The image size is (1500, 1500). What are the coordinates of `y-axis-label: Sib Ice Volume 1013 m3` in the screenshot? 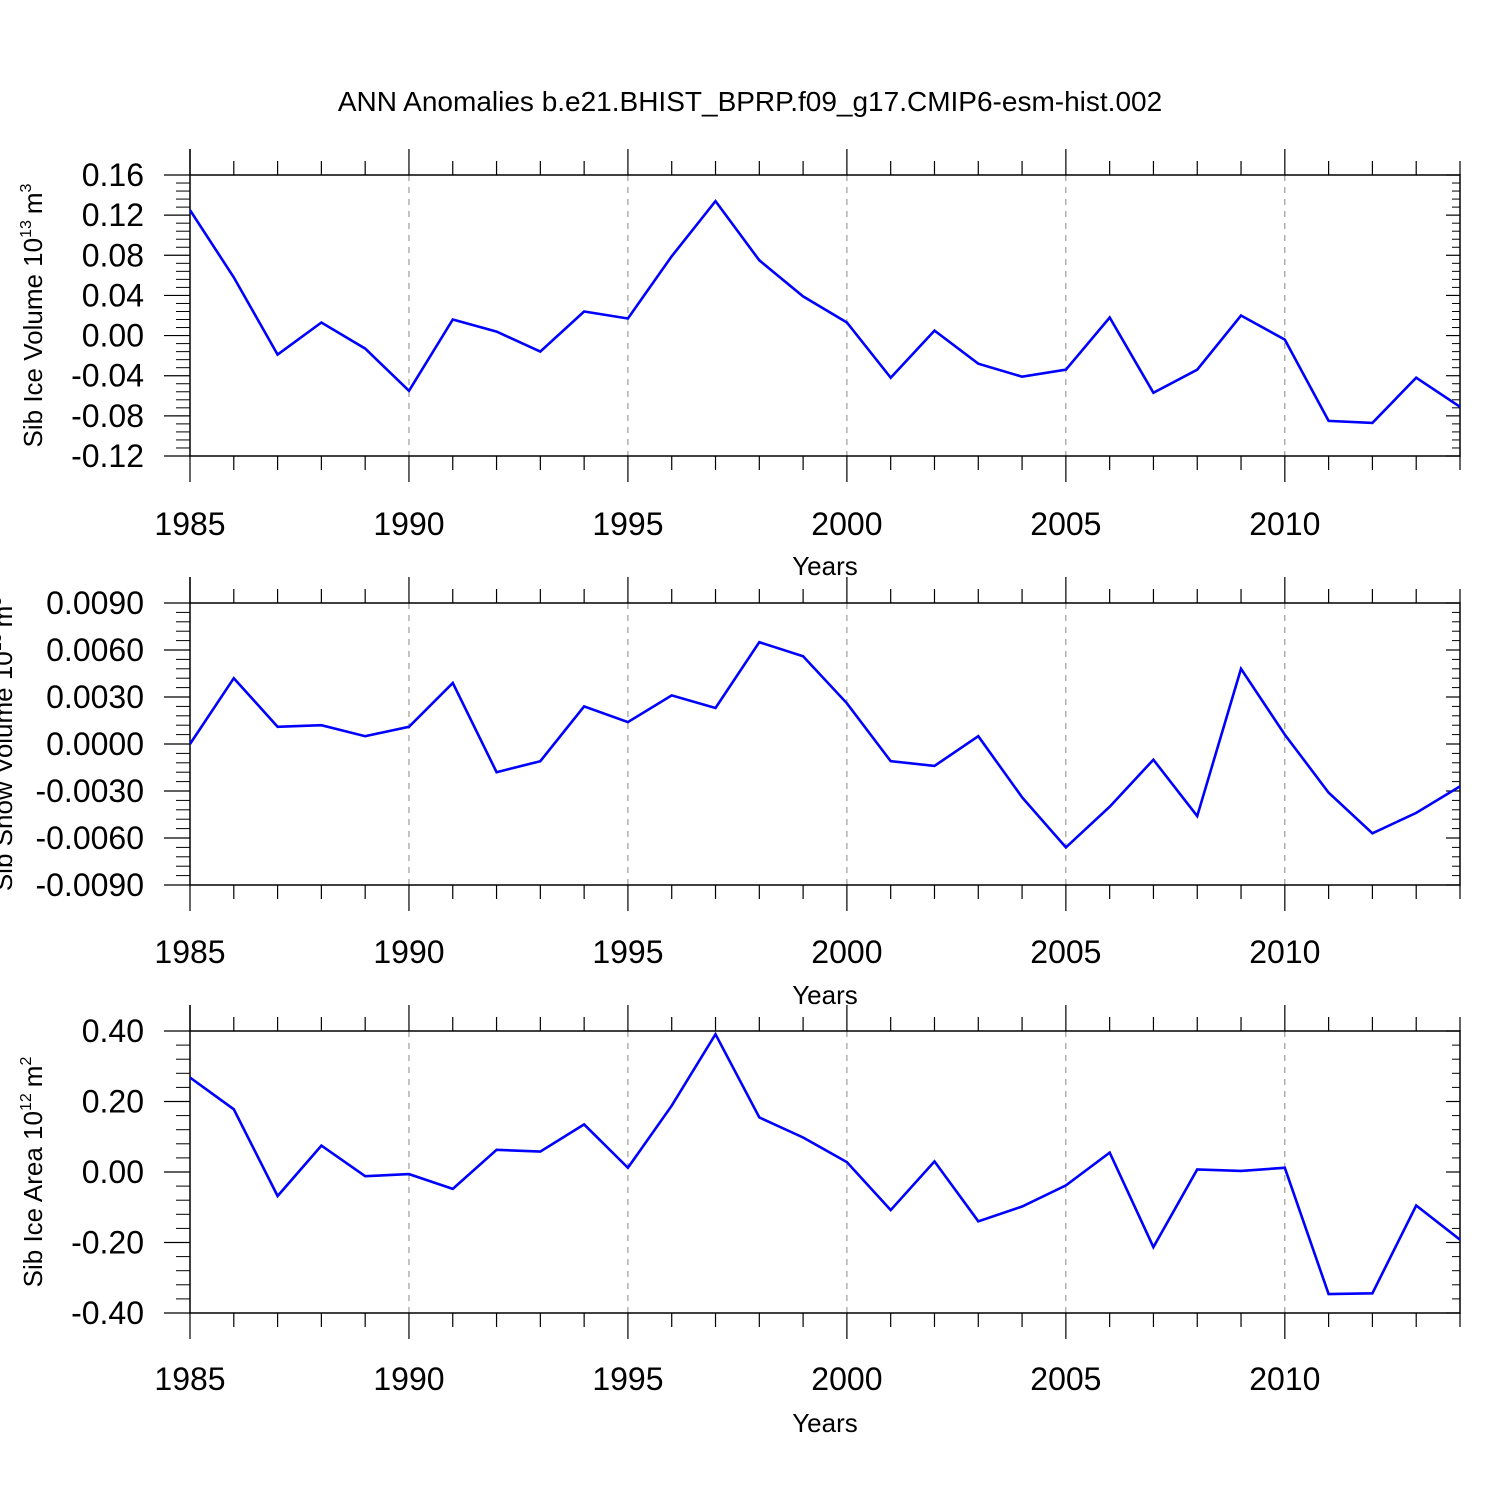 It's located at (33, 315).